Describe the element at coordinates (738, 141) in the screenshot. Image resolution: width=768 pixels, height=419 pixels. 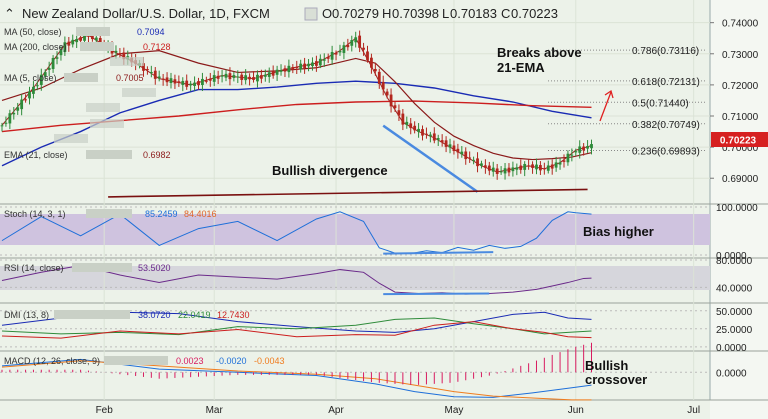
I see `current-price-text: 0.70223` at that location.